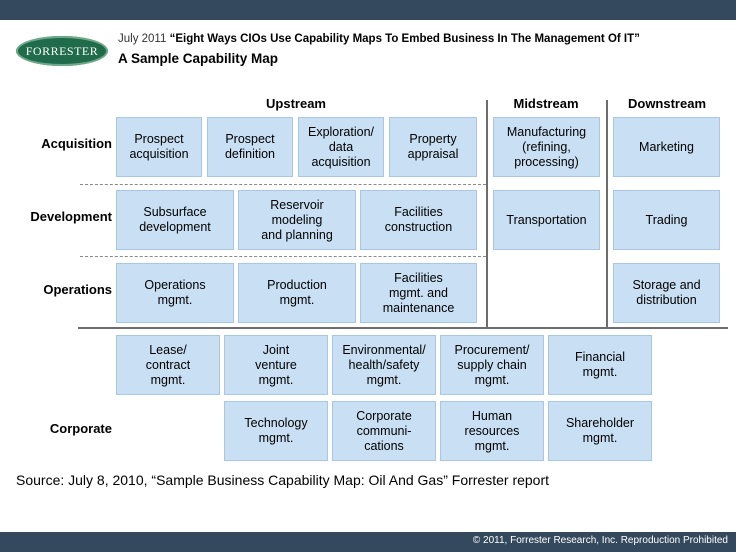 This screenshot has height=552, width=736. Describe the element at coordinates (384, 431) in the screenshot. I see `capability-corporate-communications: Corporate communi- cations` at that location.